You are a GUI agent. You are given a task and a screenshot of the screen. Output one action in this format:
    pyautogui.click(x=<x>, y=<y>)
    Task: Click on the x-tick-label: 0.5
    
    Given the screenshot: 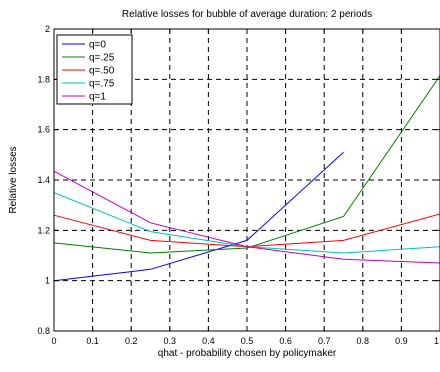 What is the action you would take?
    pyautogui.click(x=247, y=341)
    